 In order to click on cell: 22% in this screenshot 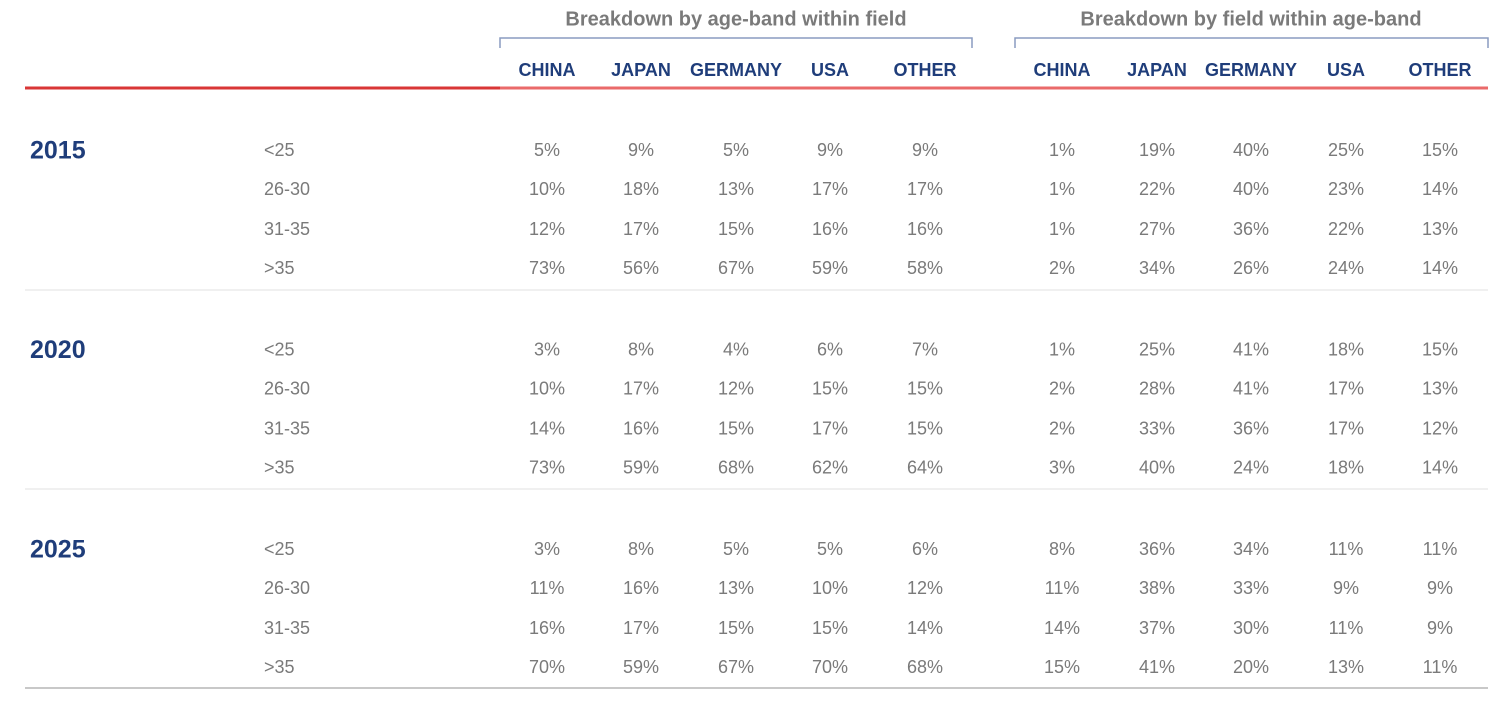, I will do `click(1346, 229)`.